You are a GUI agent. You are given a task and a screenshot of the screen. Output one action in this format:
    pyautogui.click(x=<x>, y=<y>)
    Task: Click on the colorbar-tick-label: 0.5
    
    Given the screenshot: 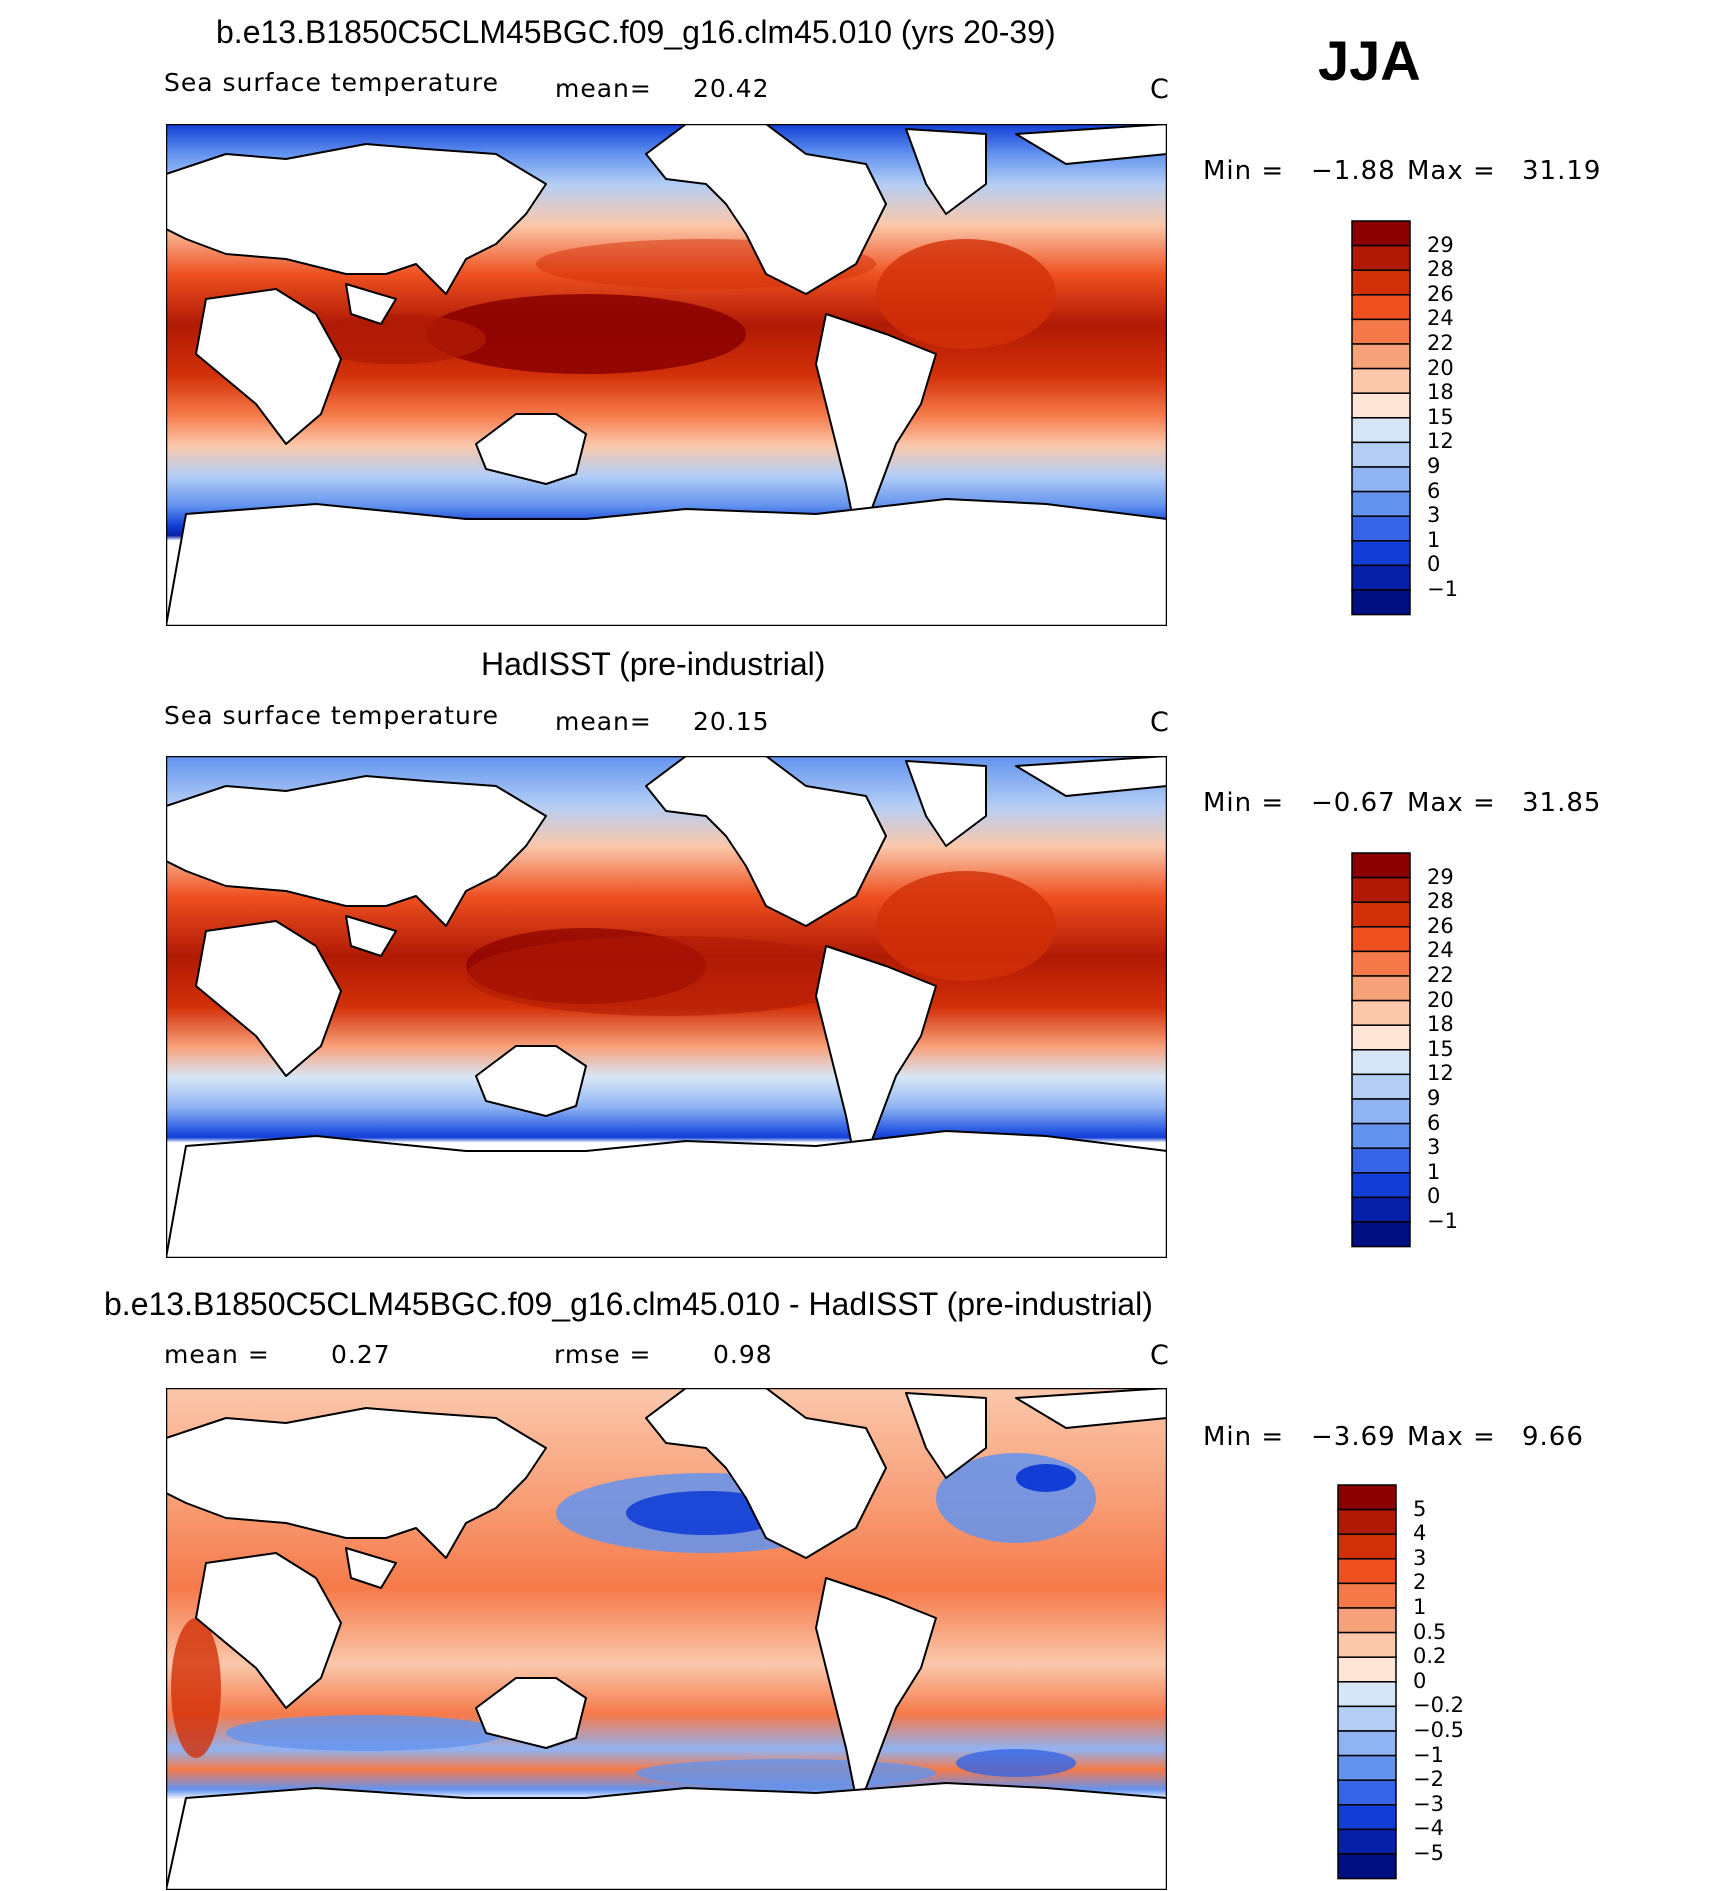 What is the action you would take?
    pyautogui.click(x=1430, y=1631)
    